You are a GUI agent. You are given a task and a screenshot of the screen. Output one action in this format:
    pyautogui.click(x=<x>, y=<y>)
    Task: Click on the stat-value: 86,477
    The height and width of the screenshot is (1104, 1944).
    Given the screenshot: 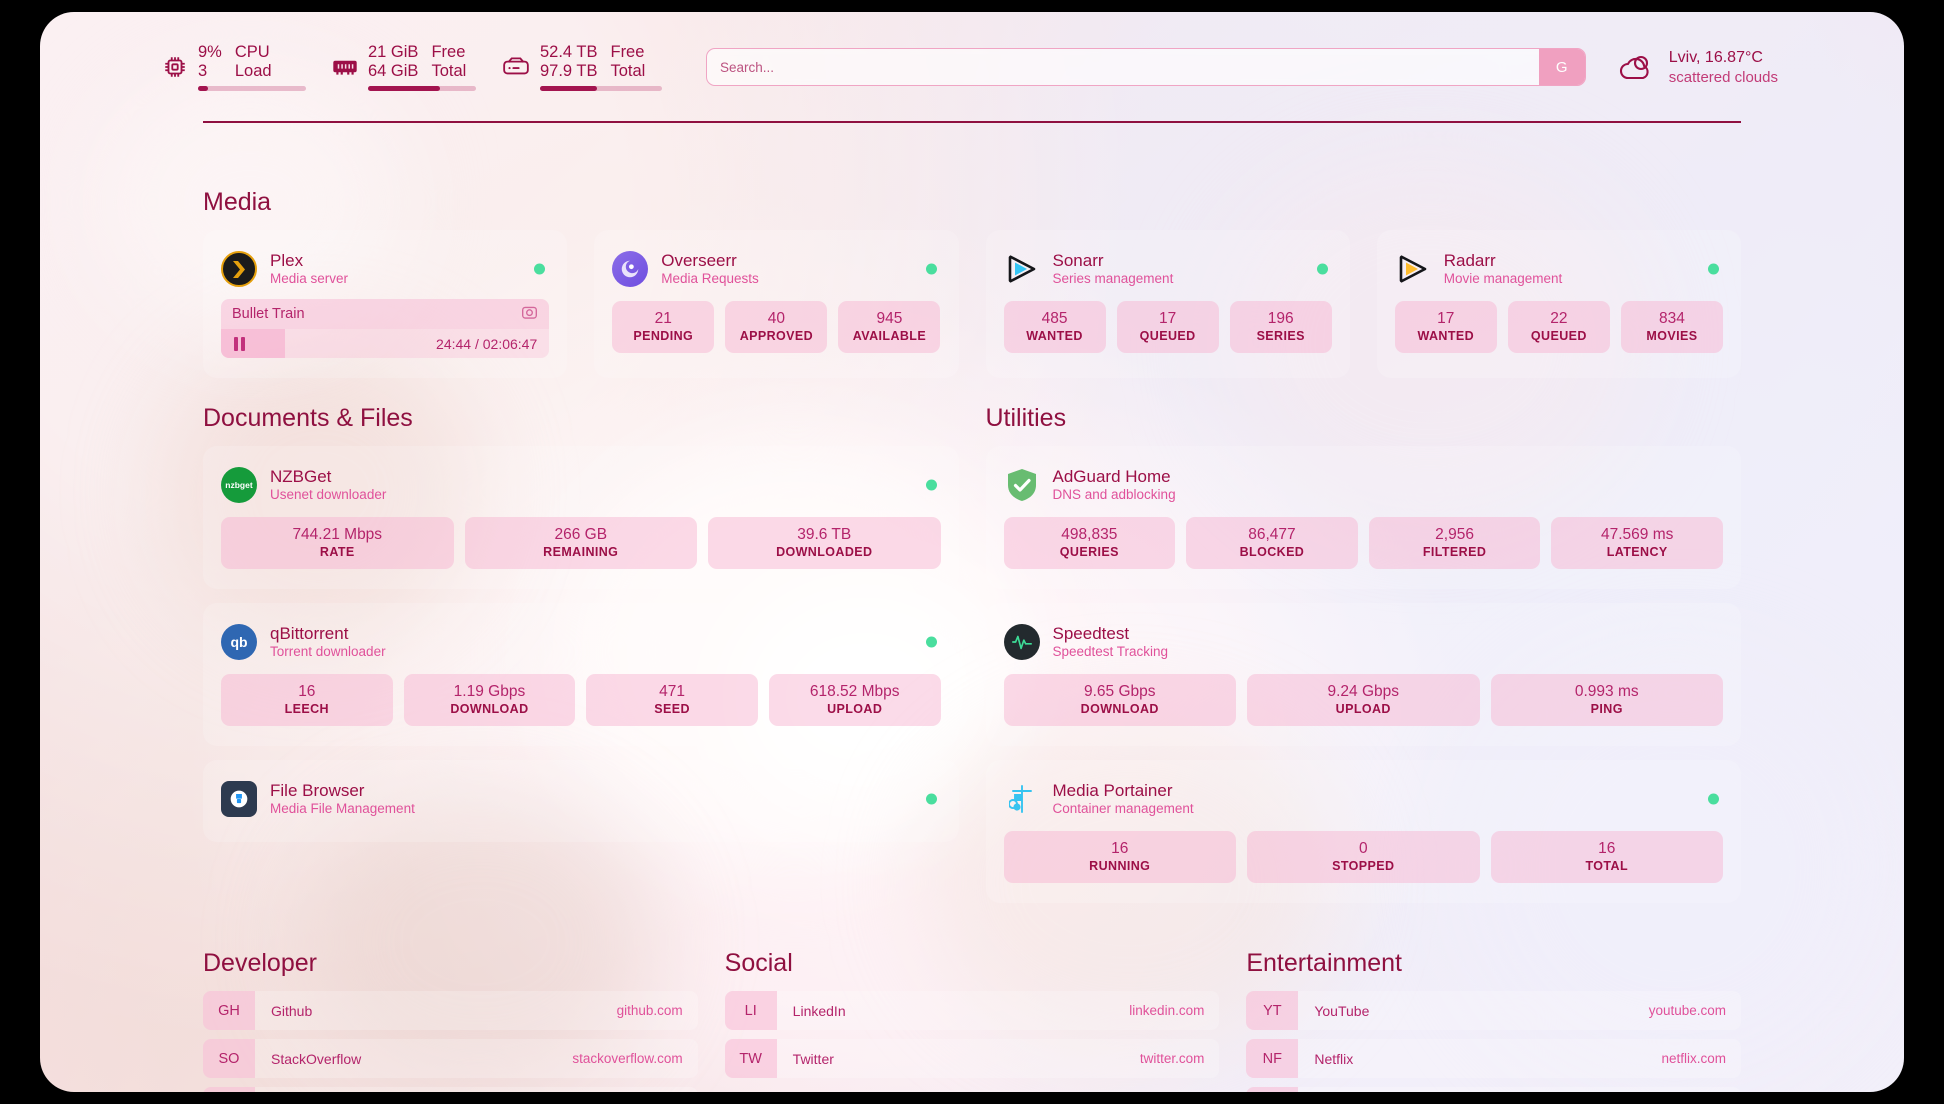 What is the action you would take?
    pyautogui.click(x=1272, y=534)
    